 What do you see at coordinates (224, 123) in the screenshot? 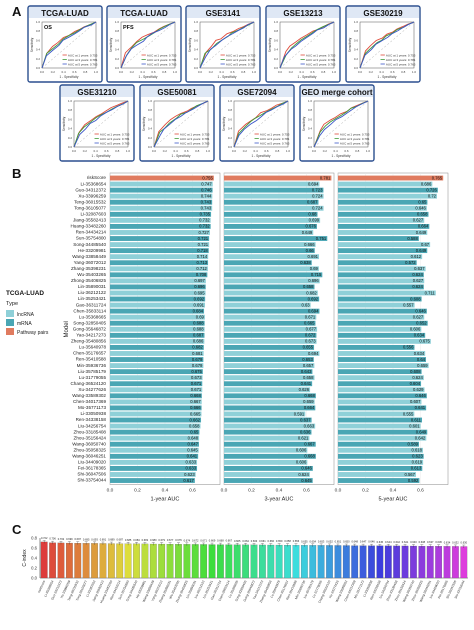
I see `roc-y-label: Sensitivity` at bounding box center [224, 123].